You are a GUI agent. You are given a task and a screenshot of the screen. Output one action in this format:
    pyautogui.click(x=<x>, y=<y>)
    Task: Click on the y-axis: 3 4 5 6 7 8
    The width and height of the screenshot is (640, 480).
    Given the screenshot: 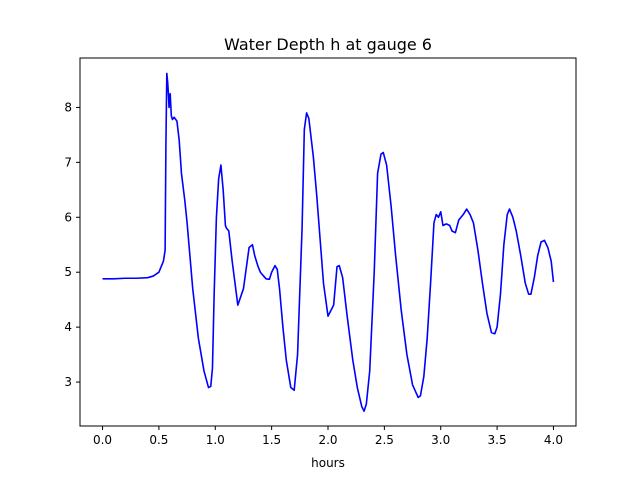 What is the action you would take?
    pyautogui.click(x=72, y=244)
    